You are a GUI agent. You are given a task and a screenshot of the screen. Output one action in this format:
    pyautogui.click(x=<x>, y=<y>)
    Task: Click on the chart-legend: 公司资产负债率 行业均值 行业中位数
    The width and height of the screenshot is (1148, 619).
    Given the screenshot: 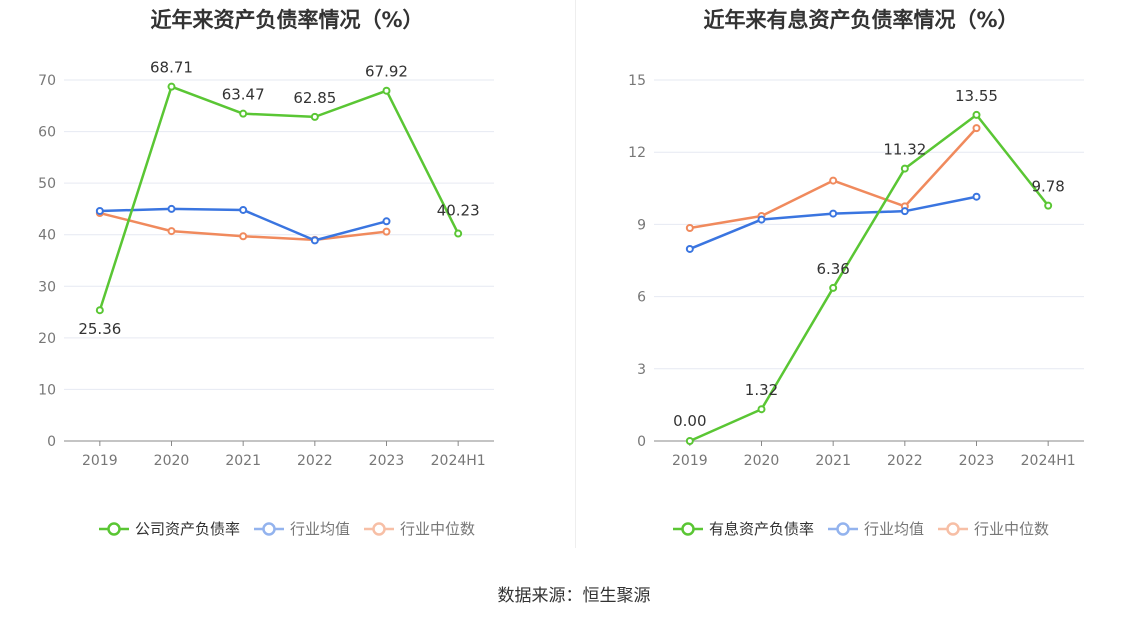 What is the action you would take?
    pyautogui.click(x=287, y=528)
    